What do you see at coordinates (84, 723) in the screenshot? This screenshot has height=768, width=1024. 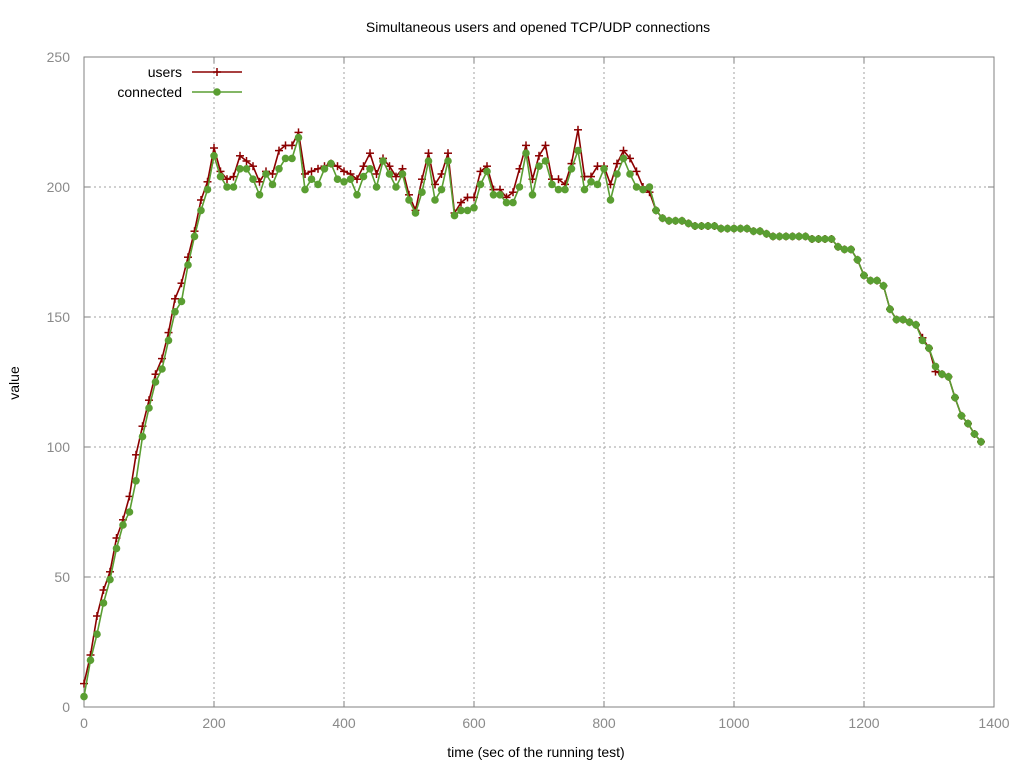 I see `x-tick-label: 0` at bounding box center [84, 723].